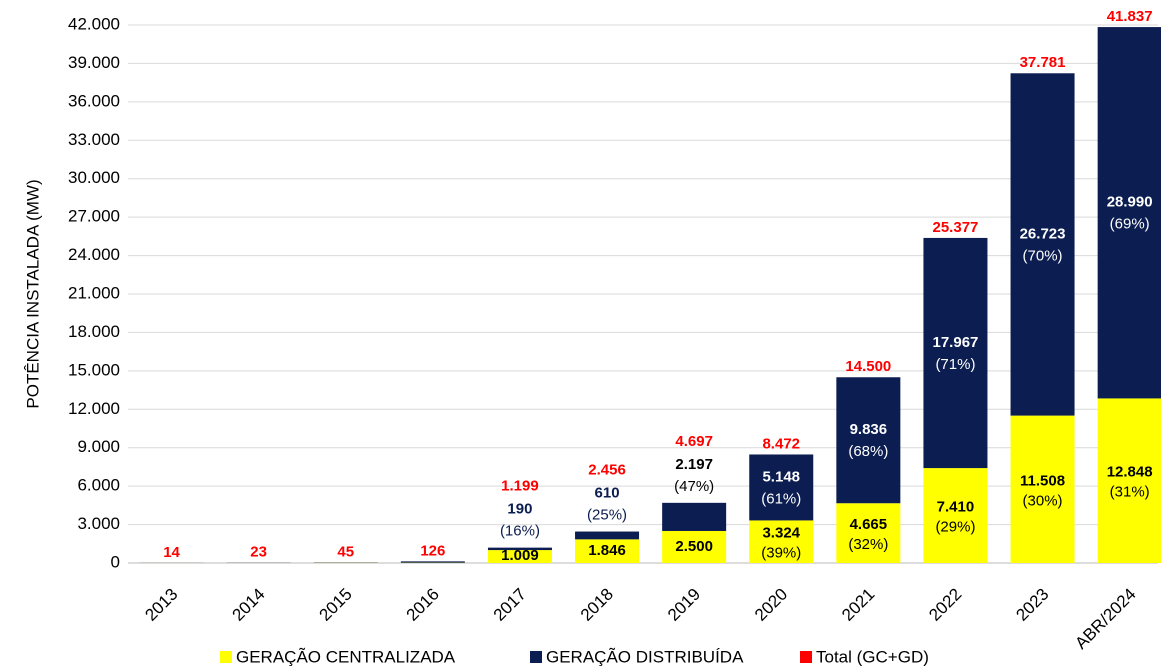 The image size is (1161, 669). Describe the element at coordinates (781, 476) in the screenshot. I see `segment-label: 5.148` at that location.